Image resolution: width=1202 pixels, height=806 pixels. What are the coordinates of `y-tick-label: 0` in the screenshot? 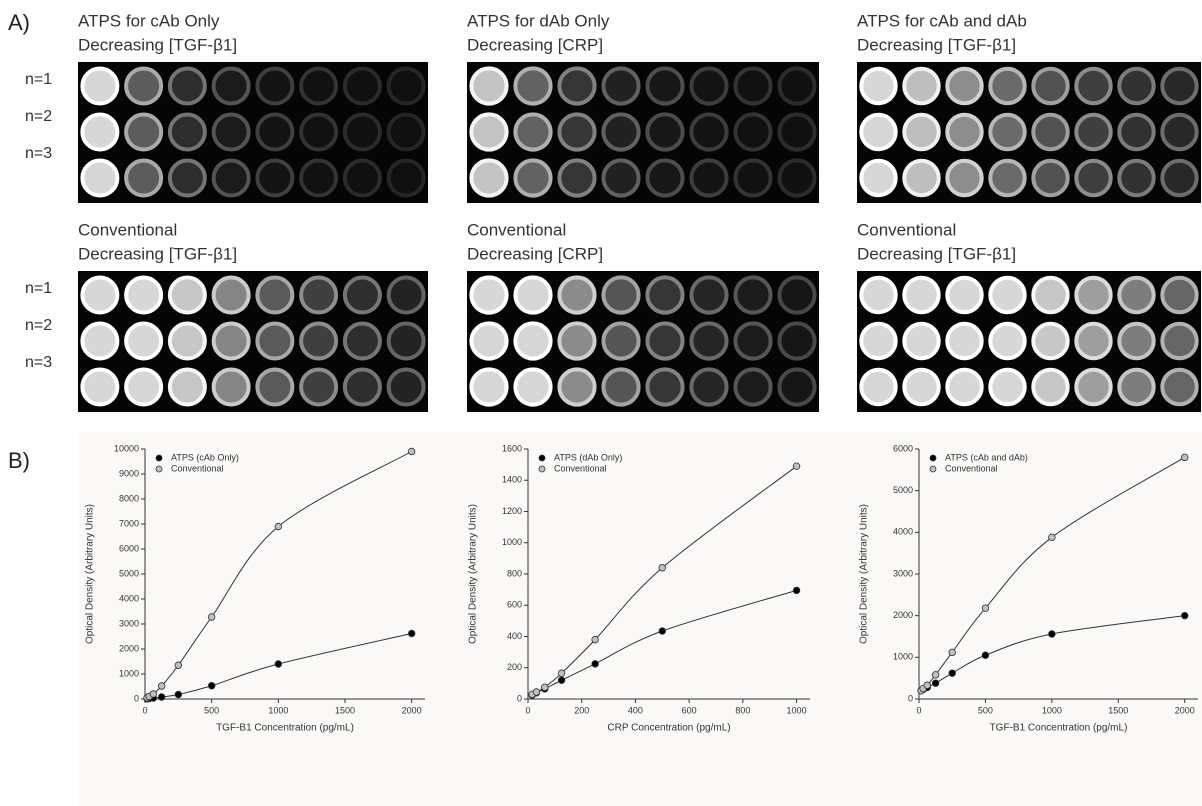 It's located at (519, 698).